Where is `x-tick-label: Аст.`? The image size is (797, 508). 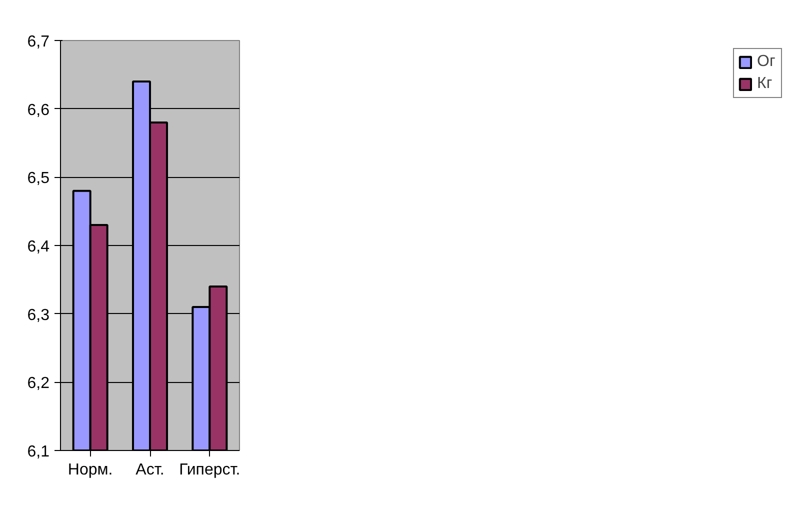 x-tick-label: Аст. is located at coordinates (150, 470).